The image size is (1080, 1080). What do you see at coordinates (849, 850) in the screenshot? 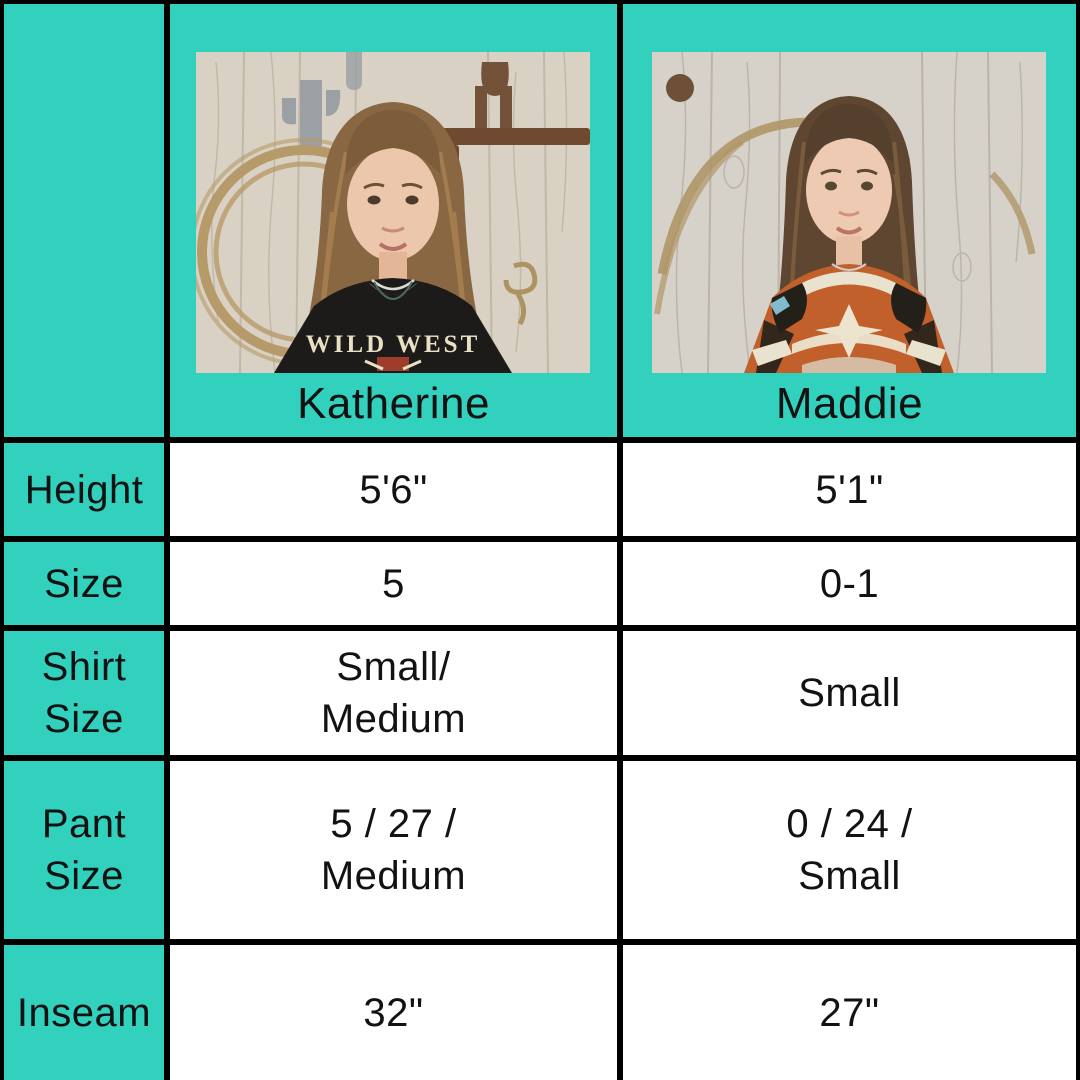
I see `pant-size-value-maddie: 0 / 24 / Small` at bounding box center [849, 850].